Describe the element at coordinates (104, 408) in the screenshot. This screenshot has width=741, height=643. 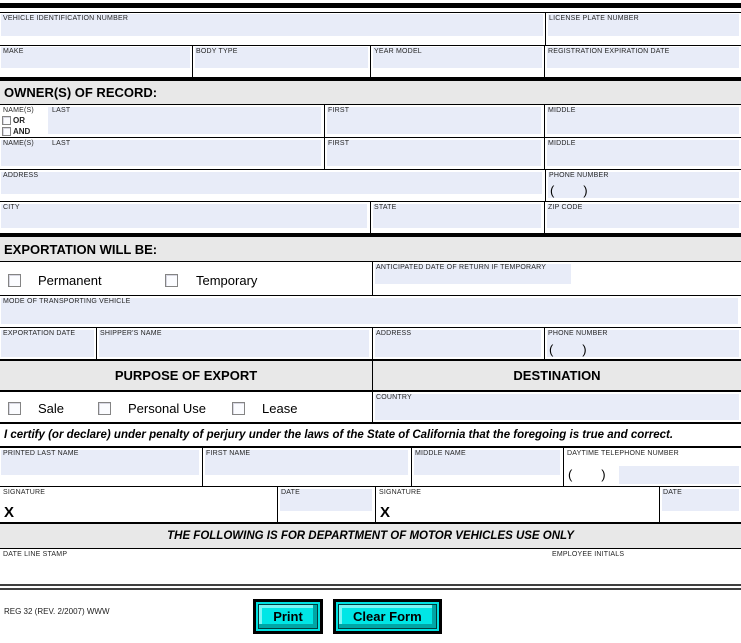
I see `personal-use-checkbox` at that location.